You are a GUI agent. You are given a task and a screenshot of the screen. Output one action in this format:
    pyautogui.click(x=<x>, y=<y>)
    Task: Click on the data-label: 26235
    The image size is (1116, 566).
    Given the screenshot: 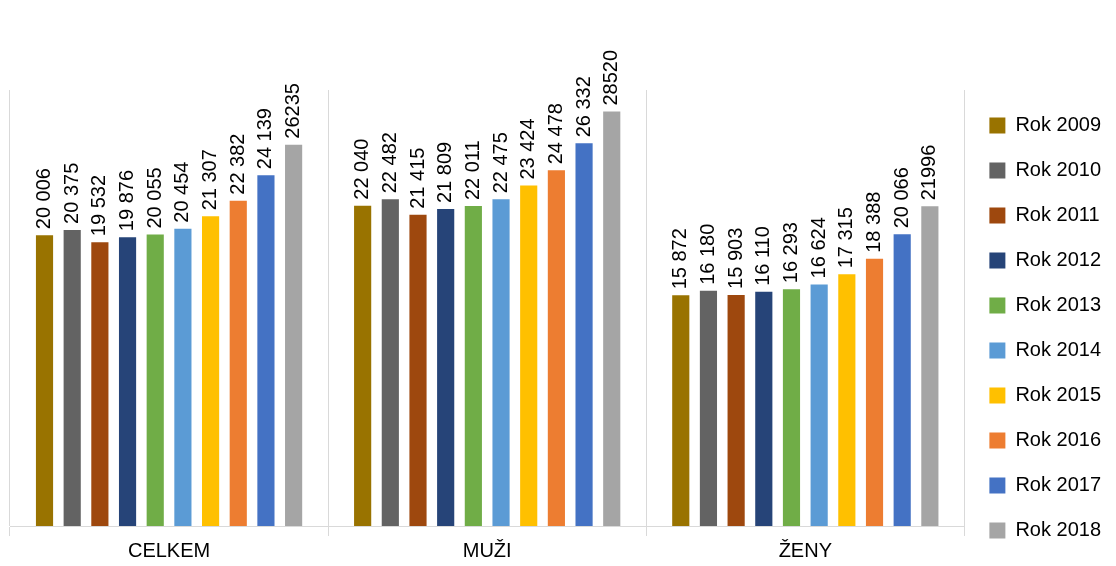 What is the action you would take?
    pyautogui.click(x=292, y=111)
    